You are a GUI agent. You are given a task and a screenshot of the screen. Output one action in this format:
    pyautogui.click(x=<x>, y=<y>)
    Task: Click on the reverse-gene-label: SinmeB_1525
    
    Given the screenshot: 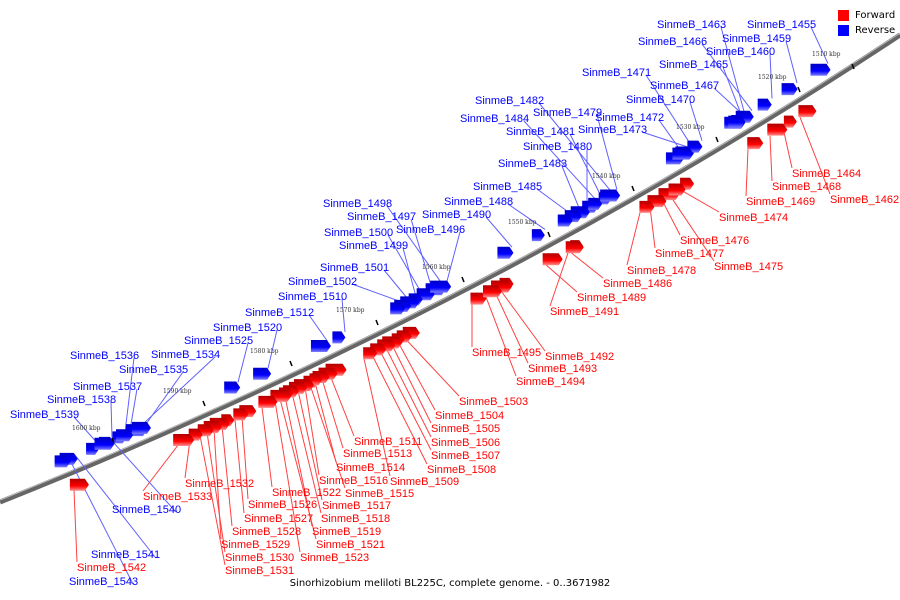 What is the action you would take?
    pyautogui.click(x=218, y=341)
    